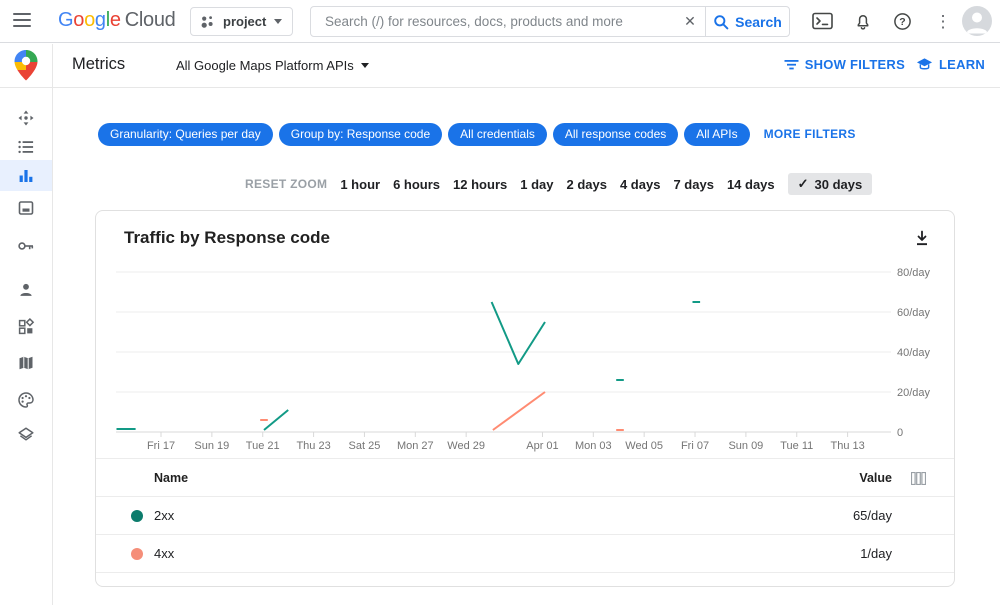 Image resolution: width=1000 pixels, height=605 pixels. Describe the element at coordinates (185, 134) in the screenshot. I see `filter-chip: Granularity: Queries per day` at that location.